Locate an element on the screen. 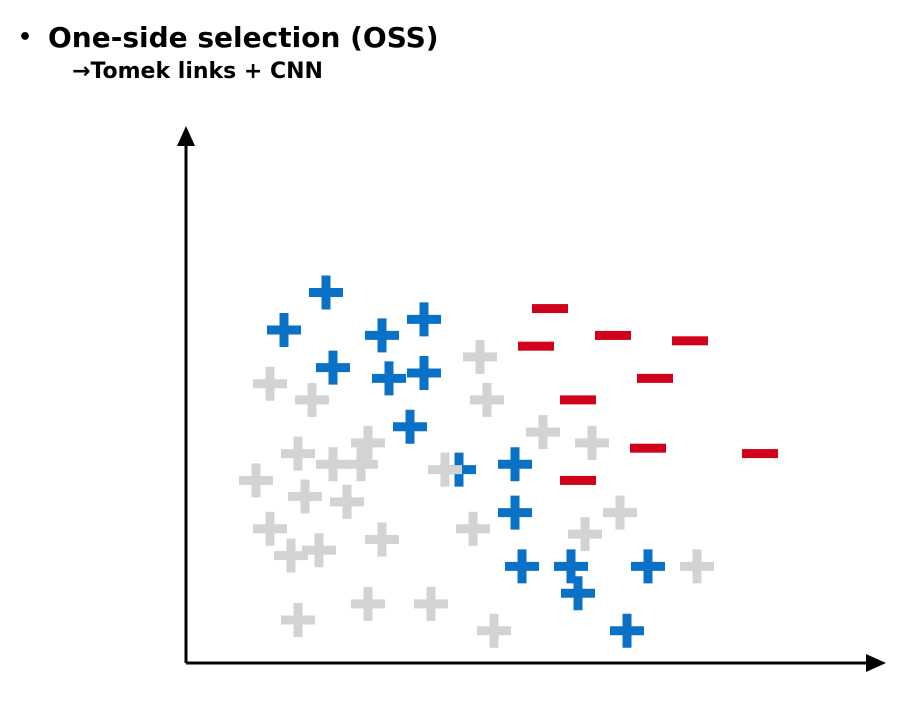 Image resolution: width=918 pixels, height=709 pixels. heading-subtitle: Tomek links + CNN is located at coordinates (206, 71).